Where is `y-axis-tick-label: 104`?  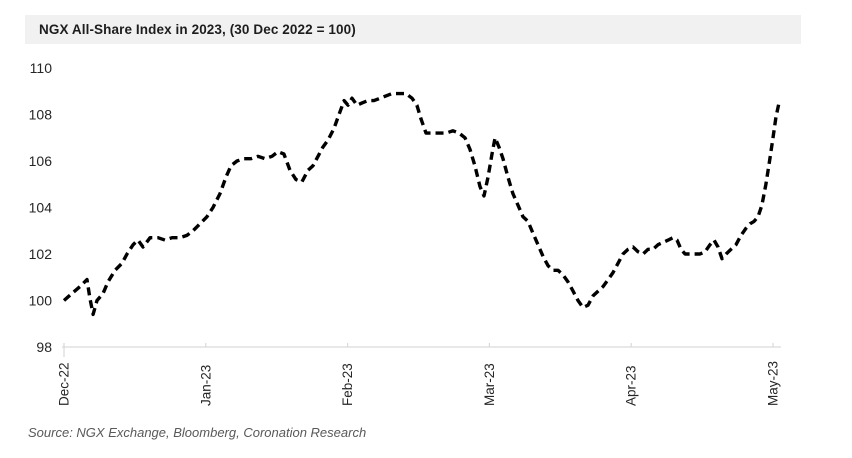
y-axis-tick-label: 104 is located at coordinates (41, 208).